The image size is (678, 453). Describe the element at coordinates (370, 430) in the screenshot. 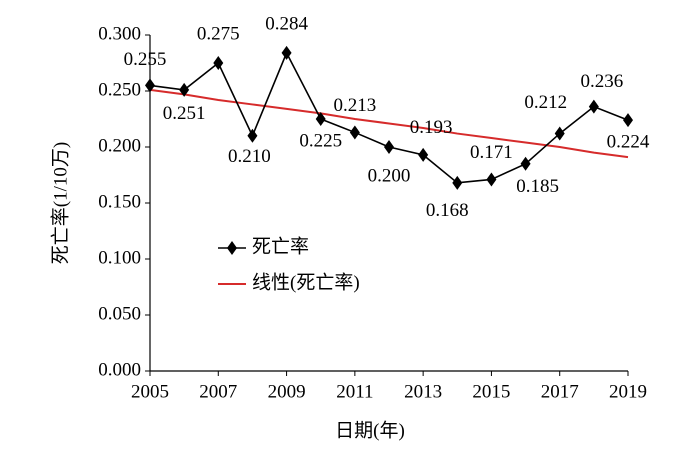

I see `x-axis-label: 日期(年)` at that location.